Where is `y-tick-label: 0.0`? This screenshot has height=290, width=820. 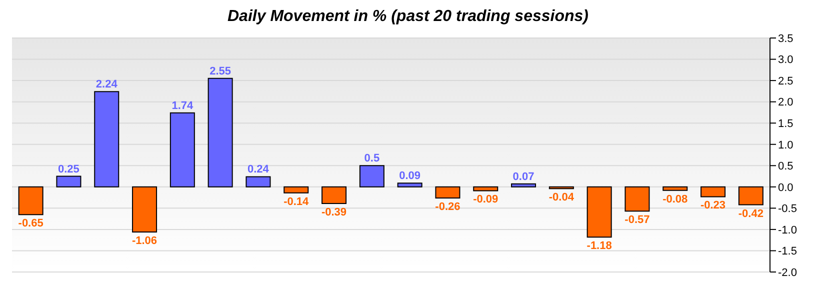
y-tick-label: 0.0 is located at coordinates (786, 188).